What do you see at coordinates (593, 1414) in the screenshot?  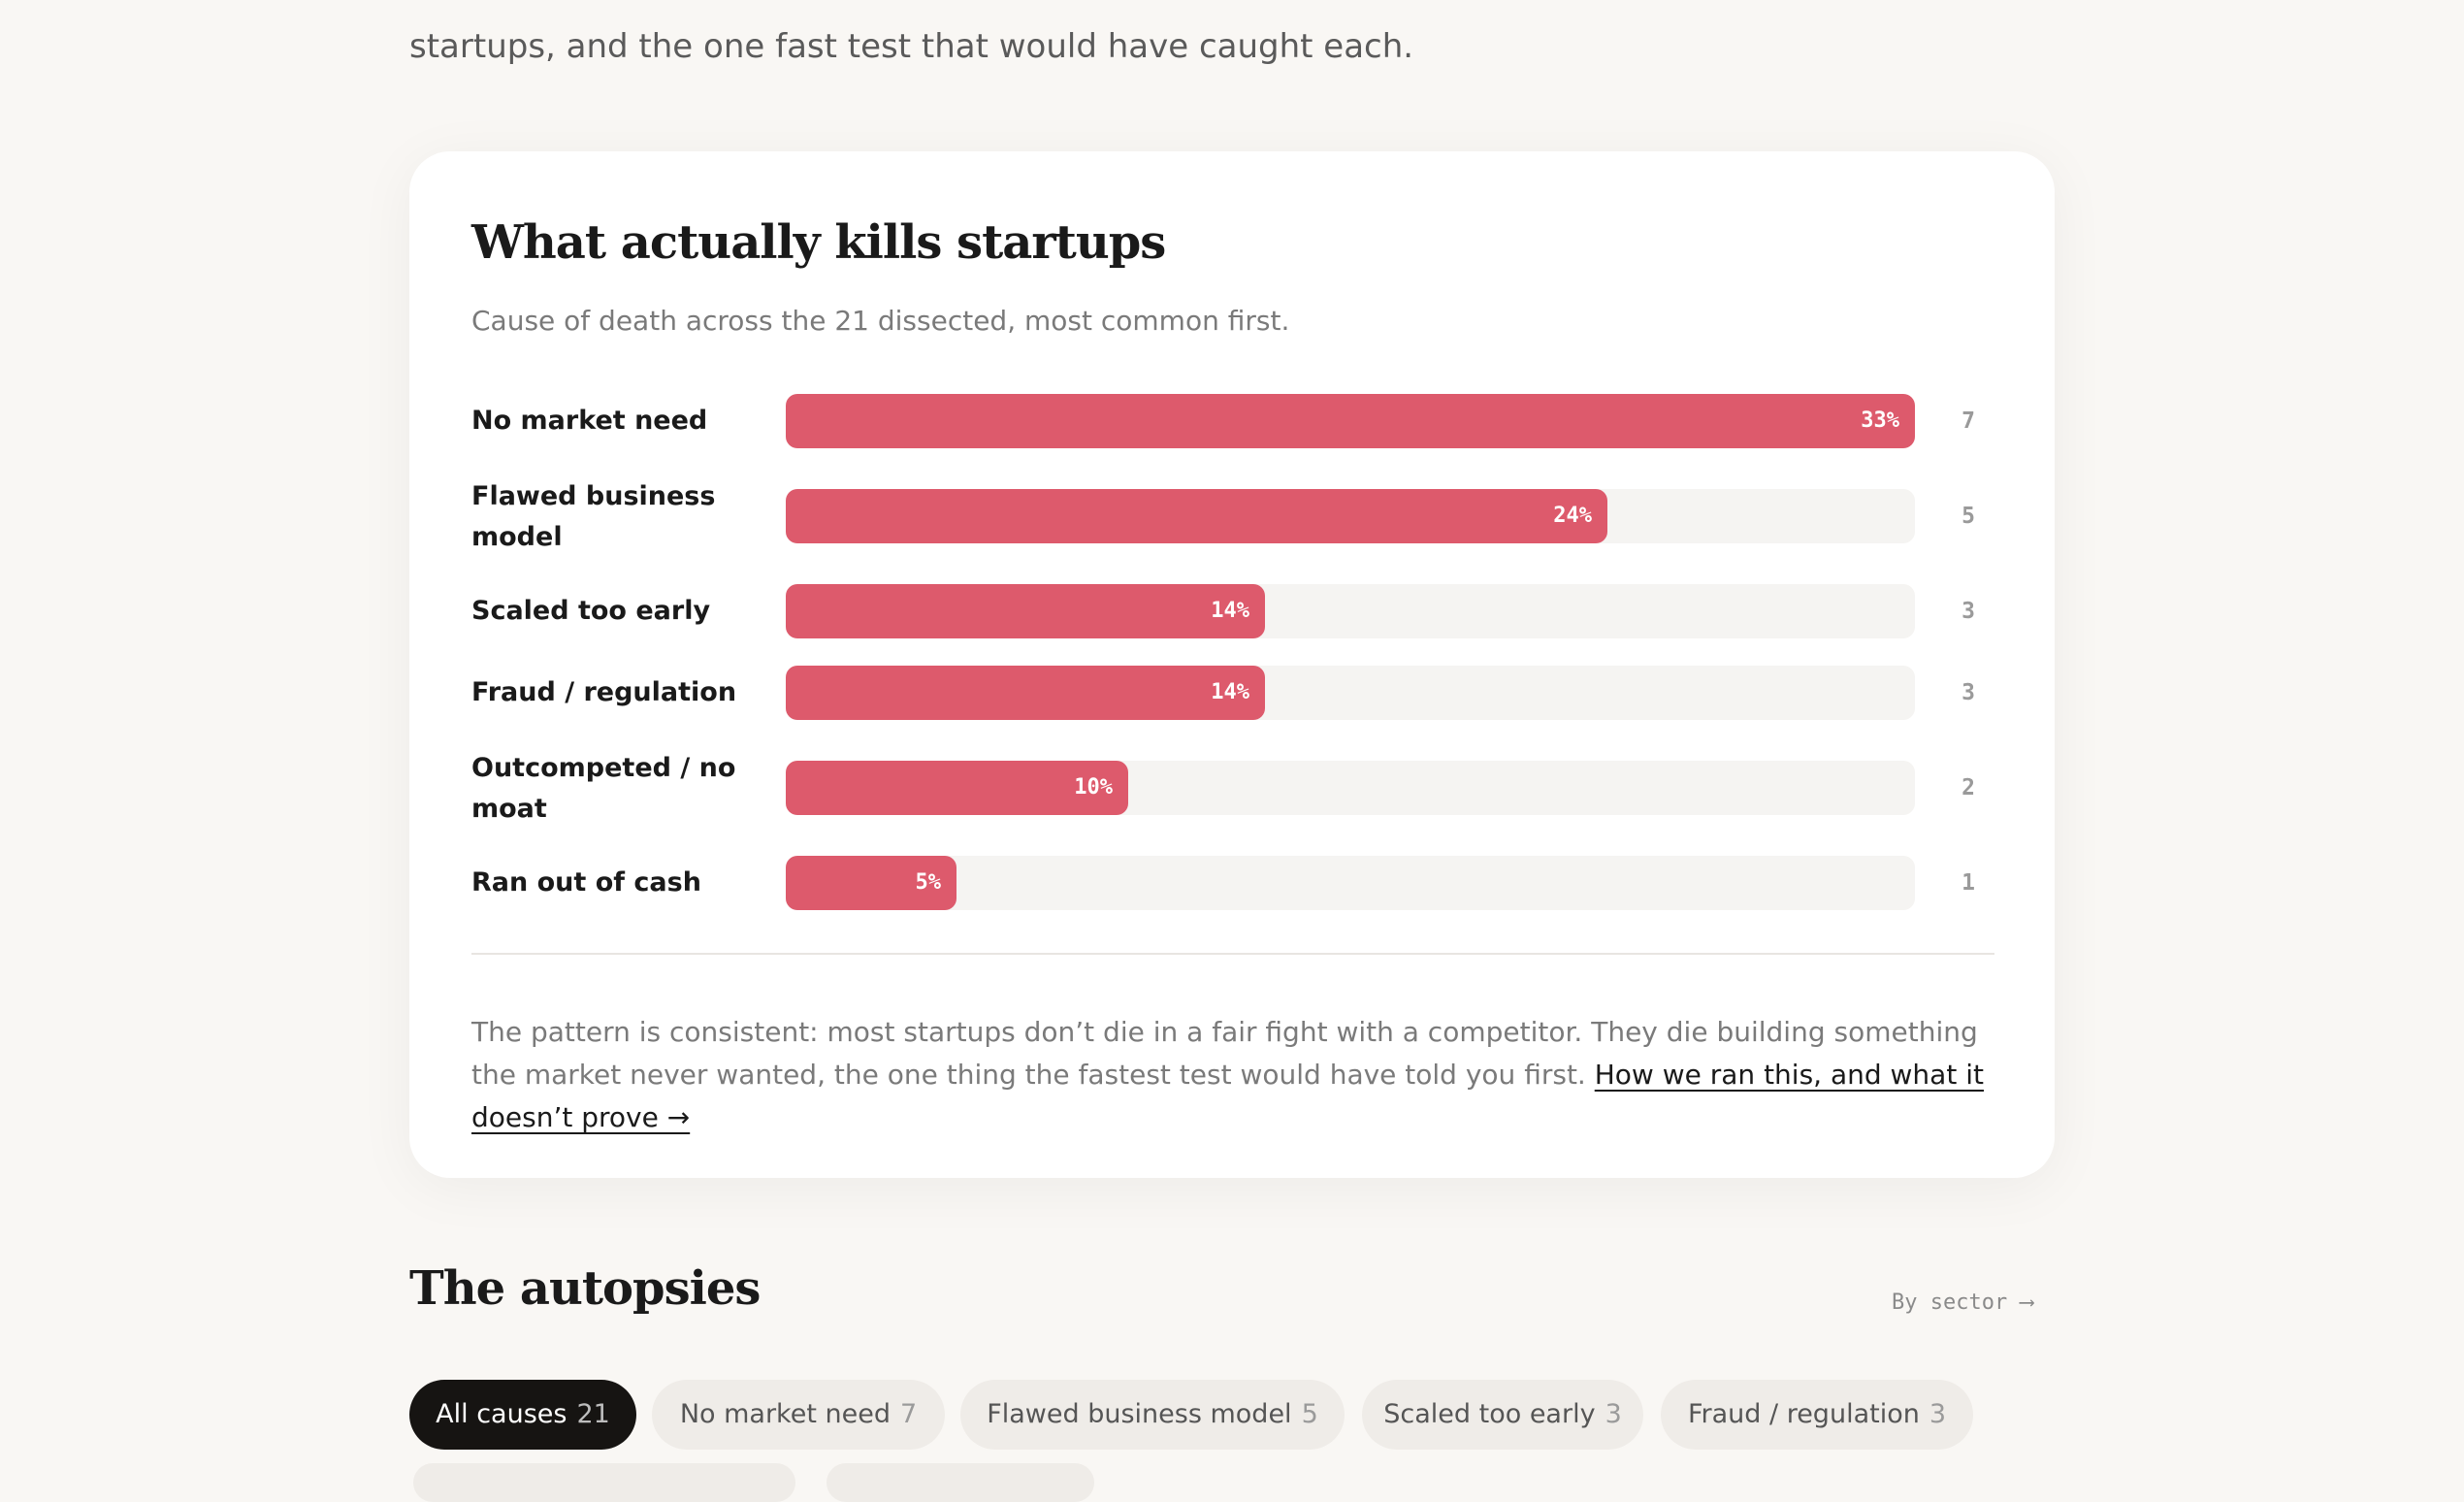 I see `filter-chip-count: 21` at bounding box center [593, 1414].